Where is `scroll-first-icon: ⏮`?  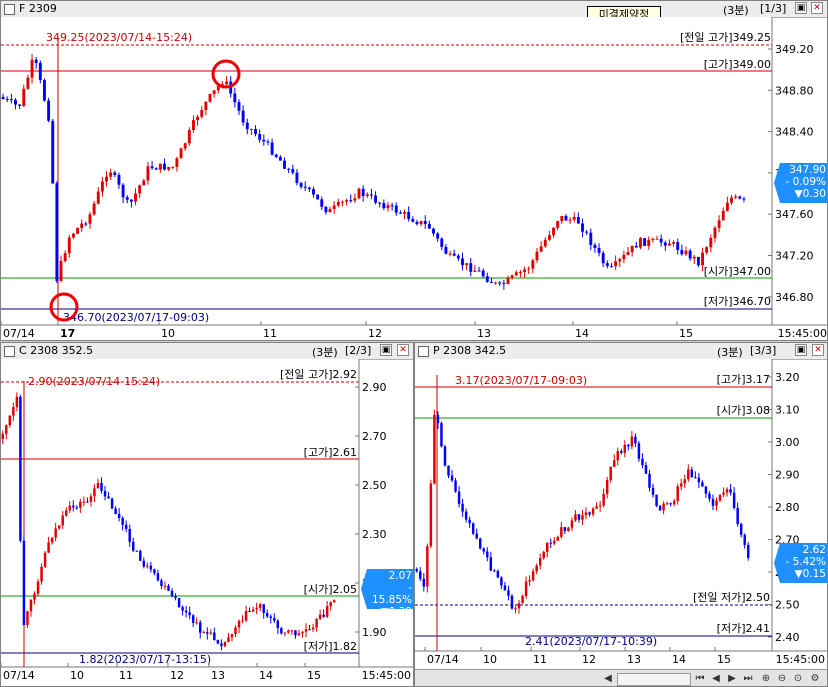 scroll-first-icon: ⏮ is located at coordinates (700, 678).